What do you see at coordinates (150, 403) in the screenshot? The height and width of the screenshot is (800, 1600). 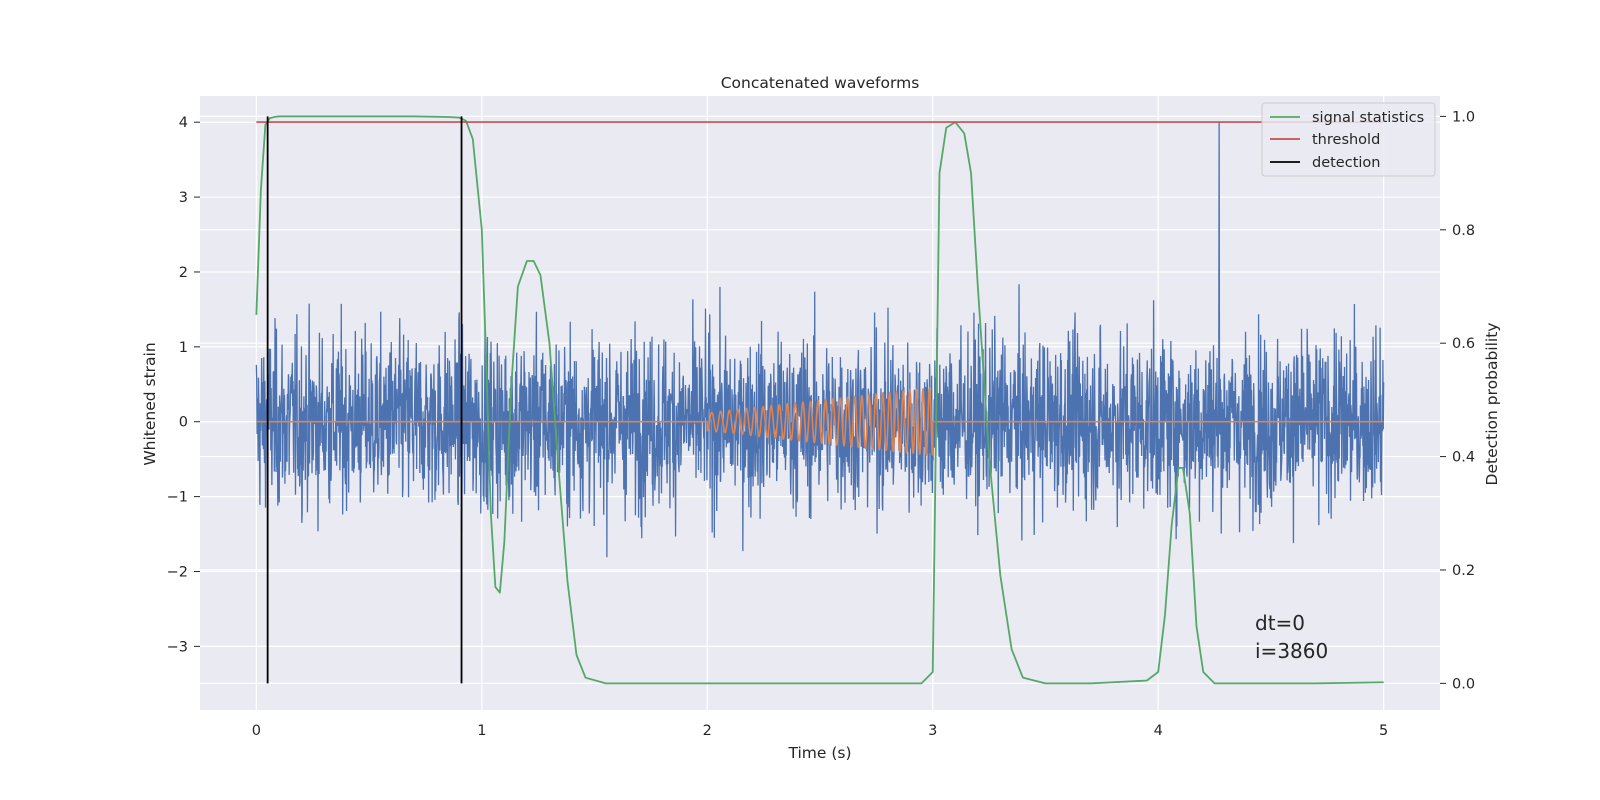 I see `y-left-axis-label: Whitened strain` at bounding box center [150, 403].